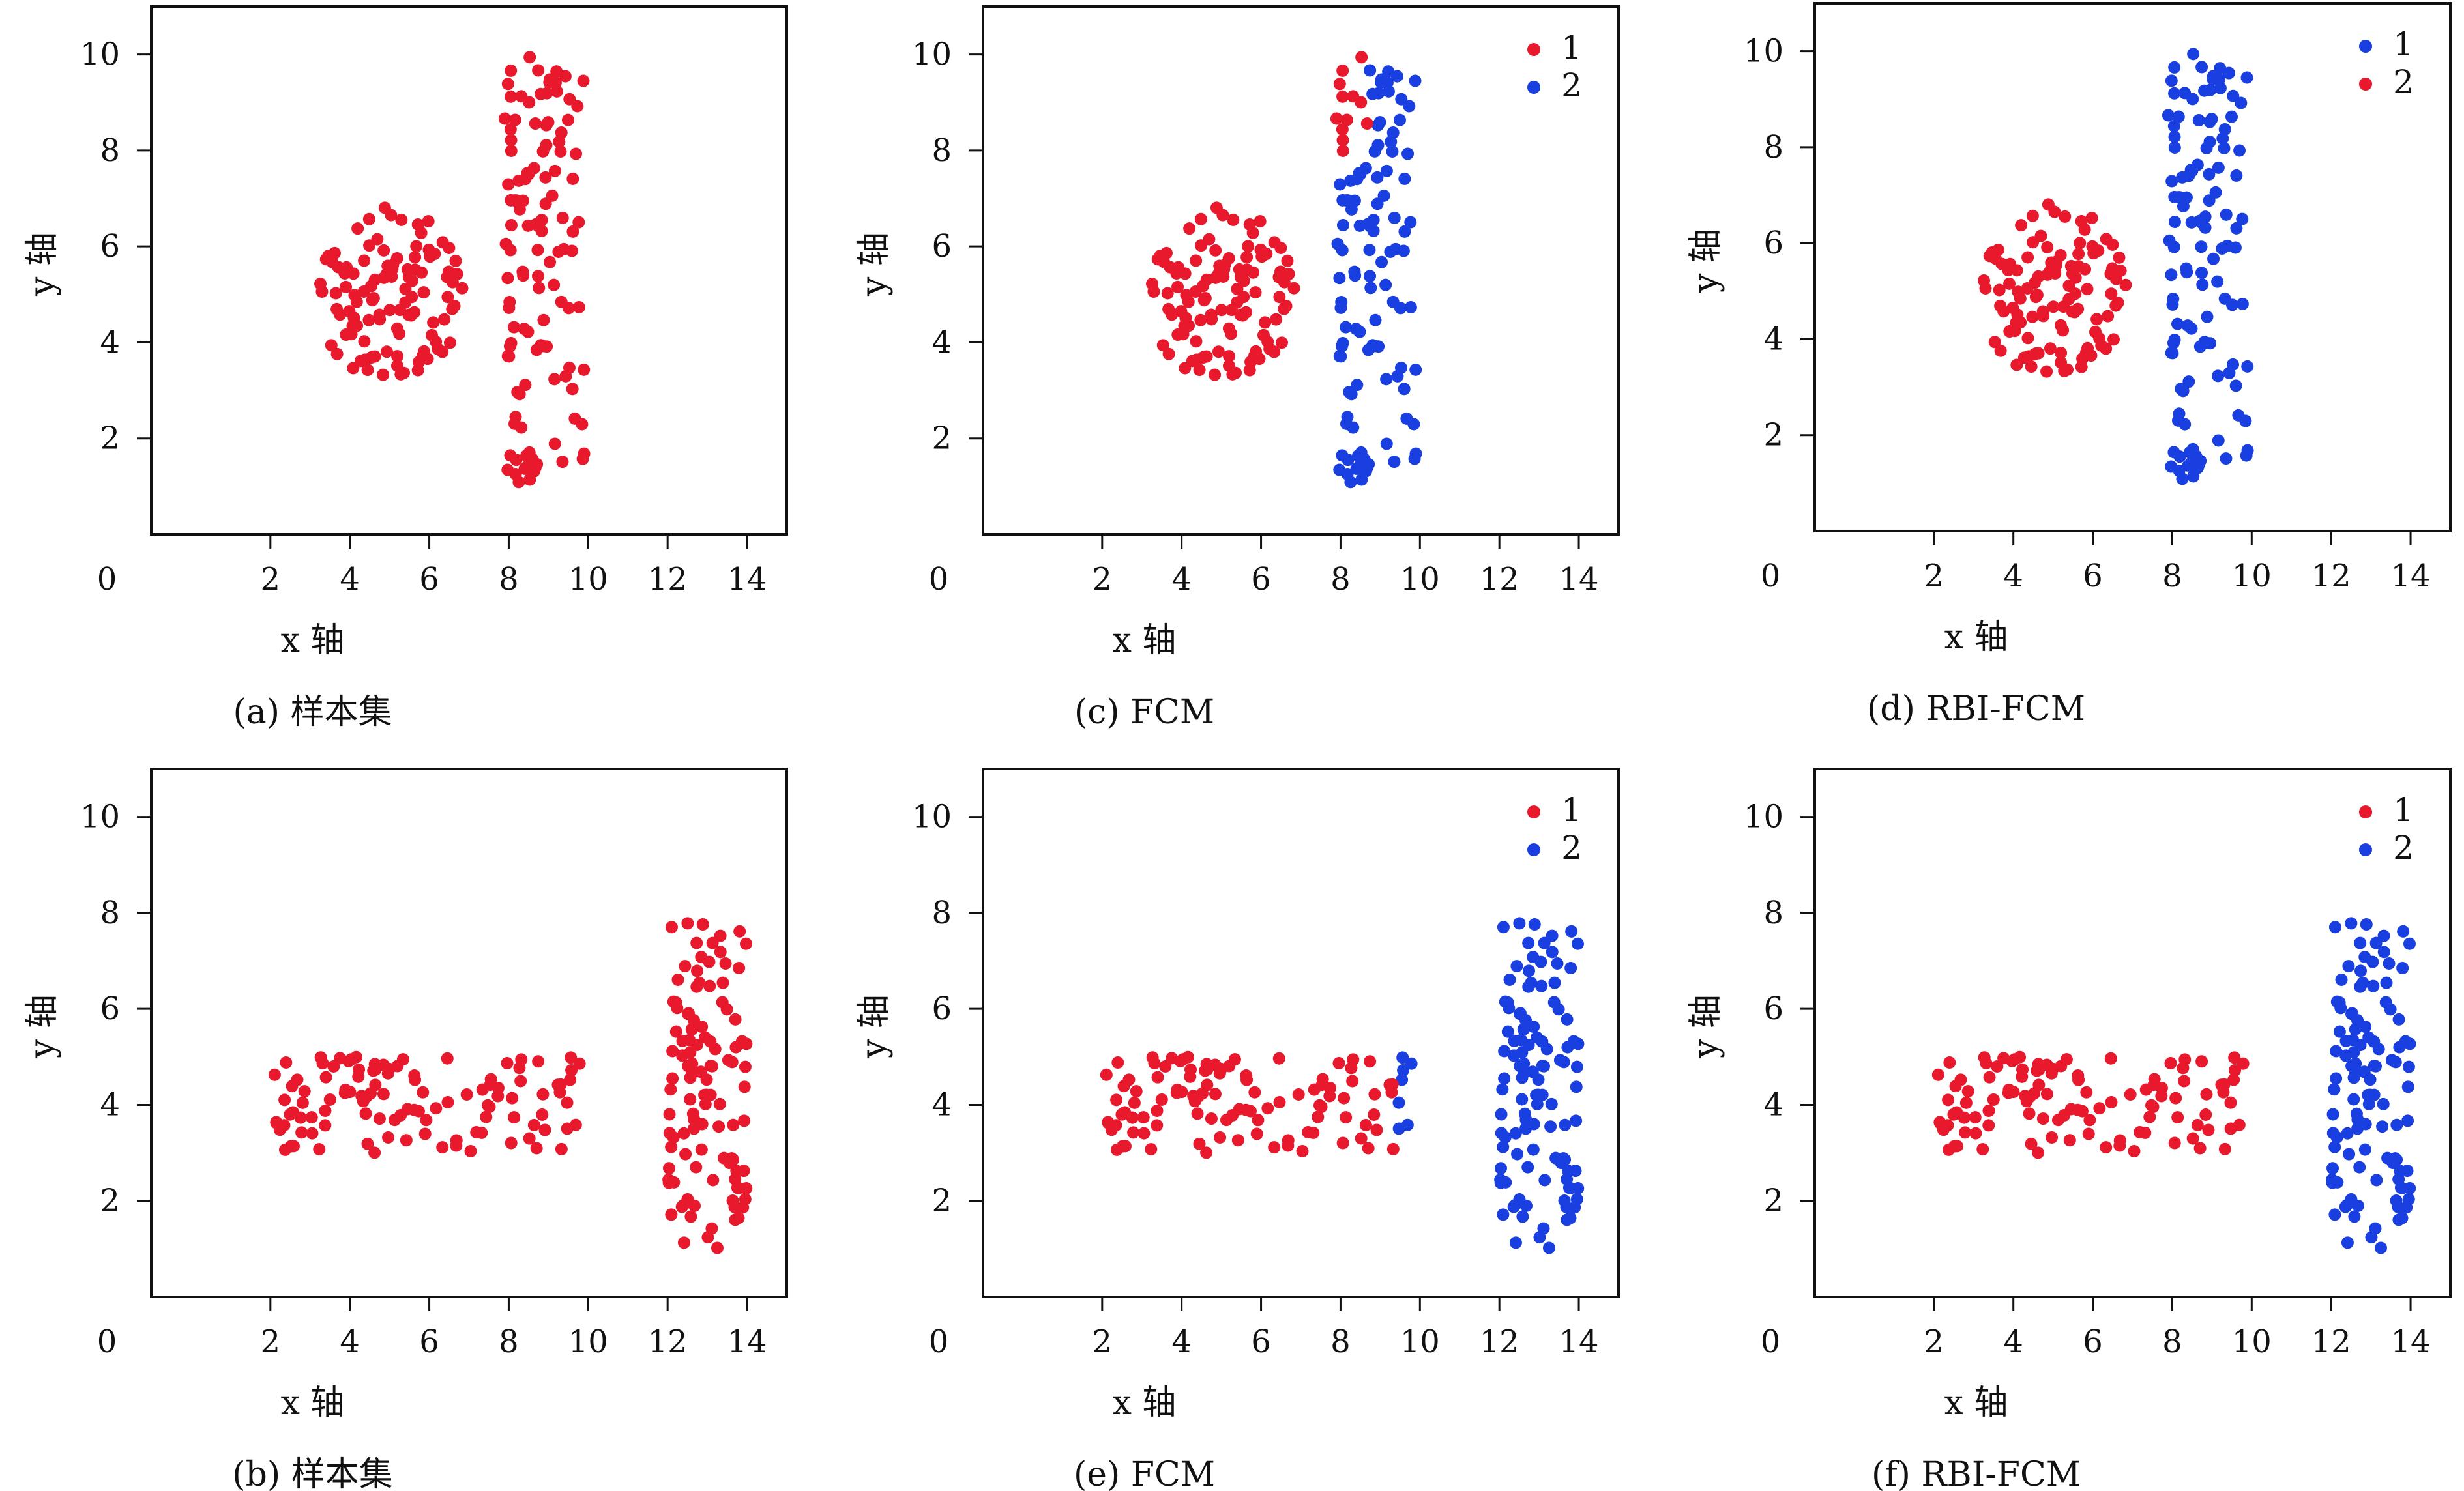  Describe the element at coordinates (429, 579) in the screenshot. I see `x-tick-label: 6` at that location.